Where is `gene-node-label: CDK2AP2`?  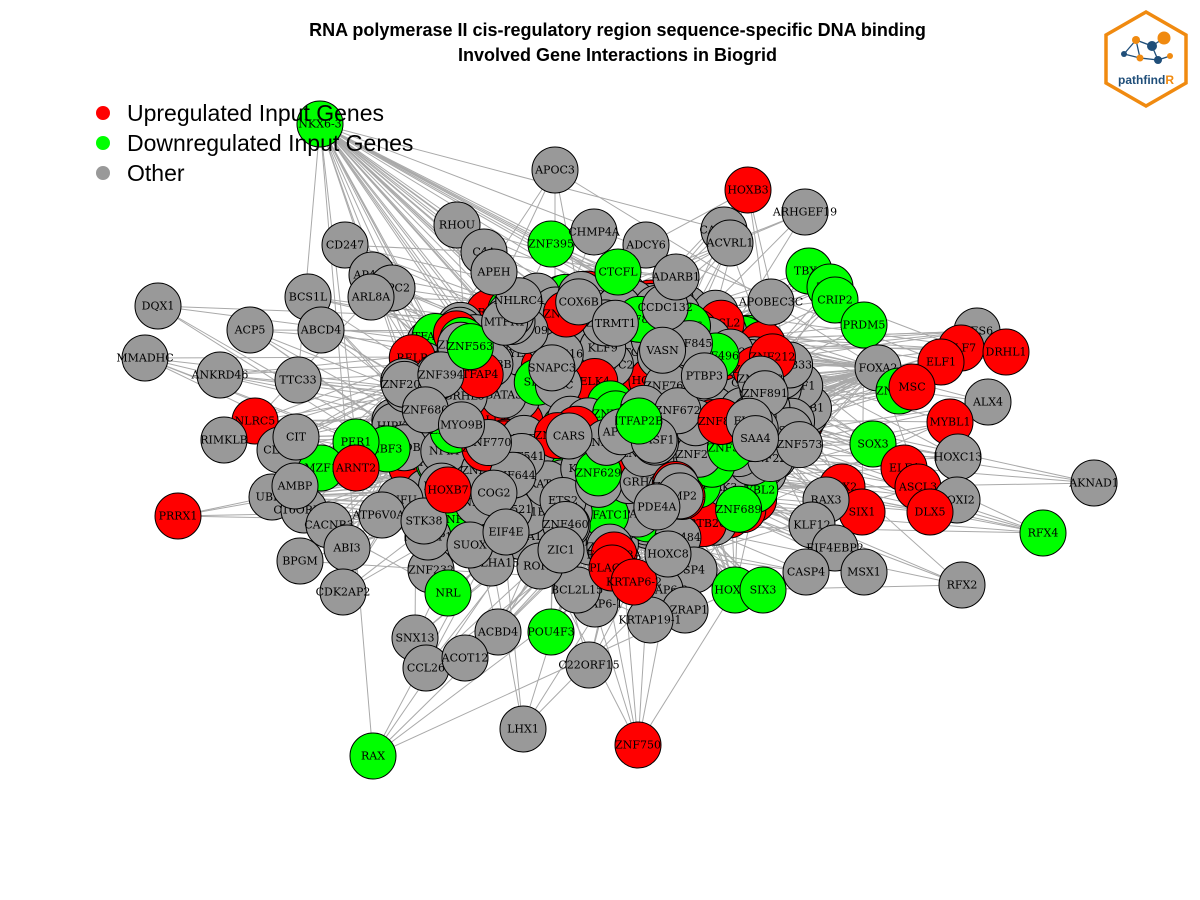 gene-node-label: CDK2AP2 is located at coordinates (343, 592).